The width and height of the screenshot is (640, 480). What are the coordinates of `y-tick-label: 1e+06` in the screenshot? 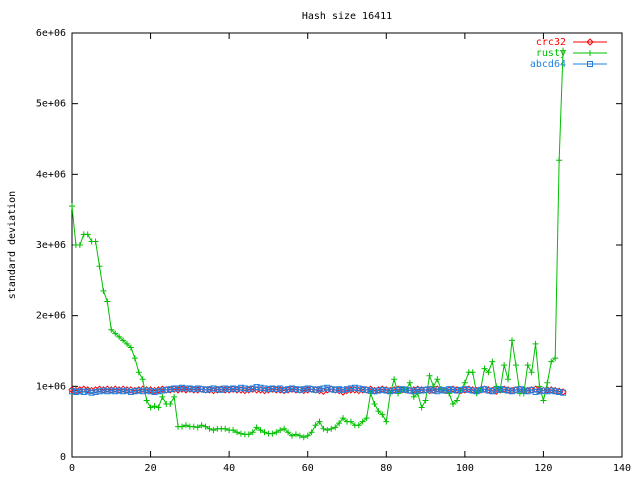 It's located at (51, 386).